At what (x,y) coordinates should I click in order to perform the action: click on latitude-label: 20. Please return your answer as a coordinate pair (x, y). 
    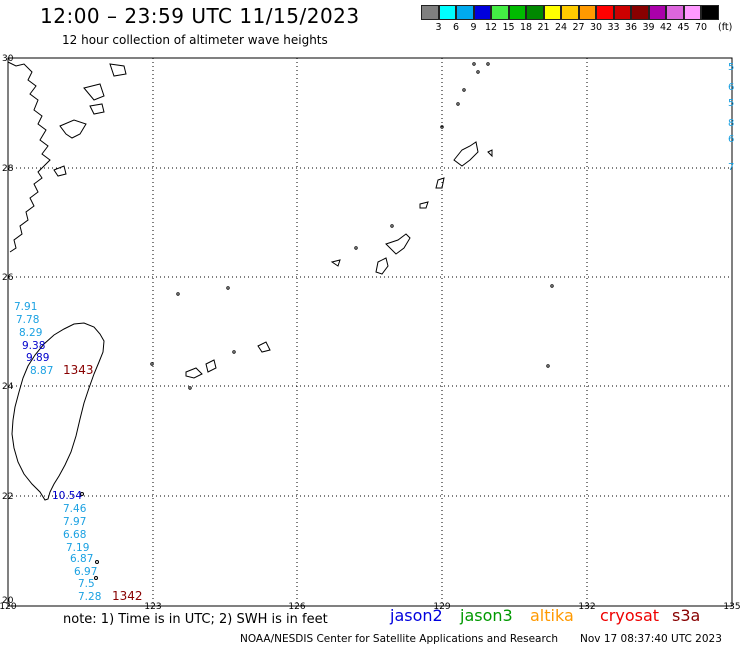
    Looking at the image, I should click on (8, 601).